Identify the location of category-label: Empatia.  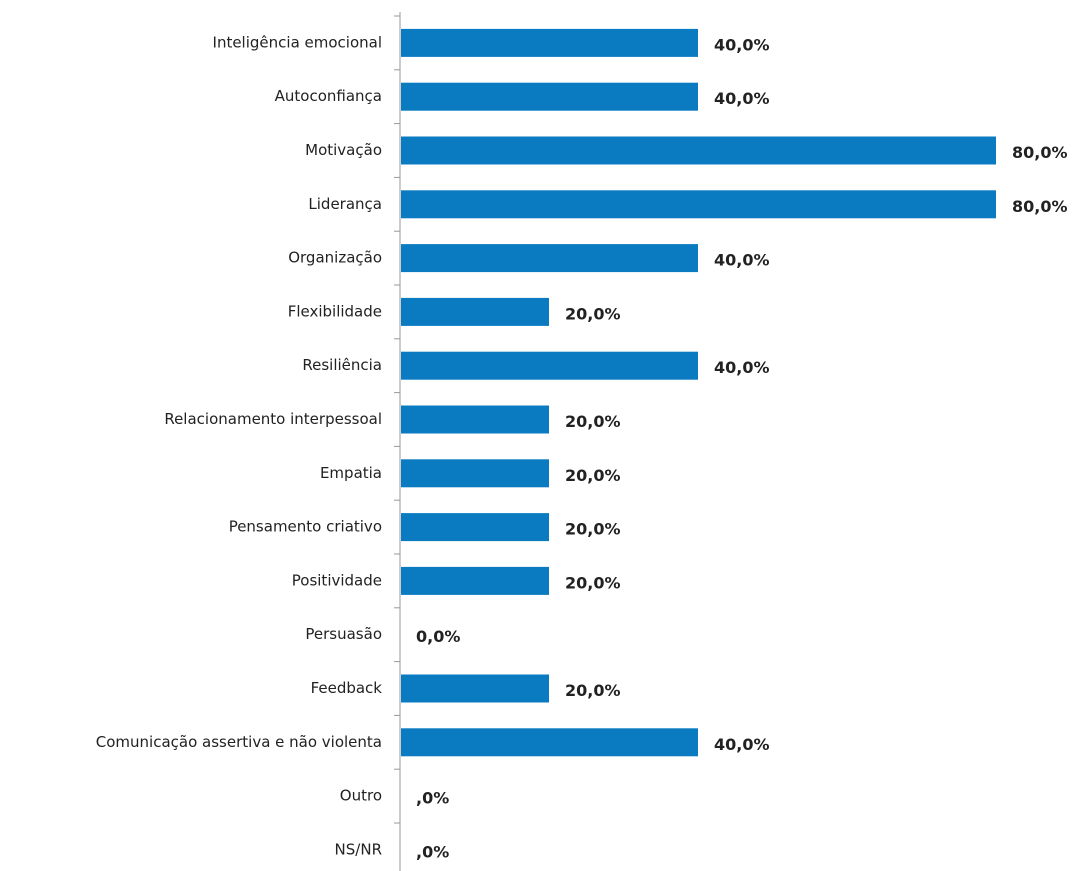
(351, 473).